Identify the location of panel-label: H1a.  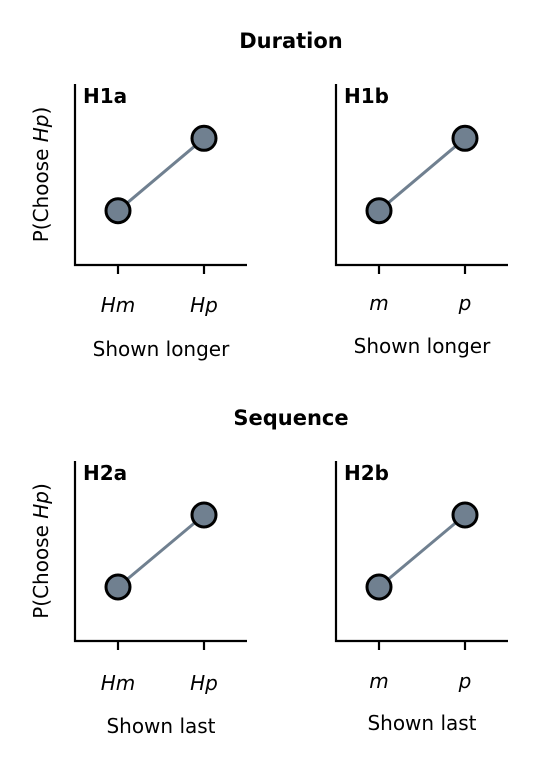
(105, 96).